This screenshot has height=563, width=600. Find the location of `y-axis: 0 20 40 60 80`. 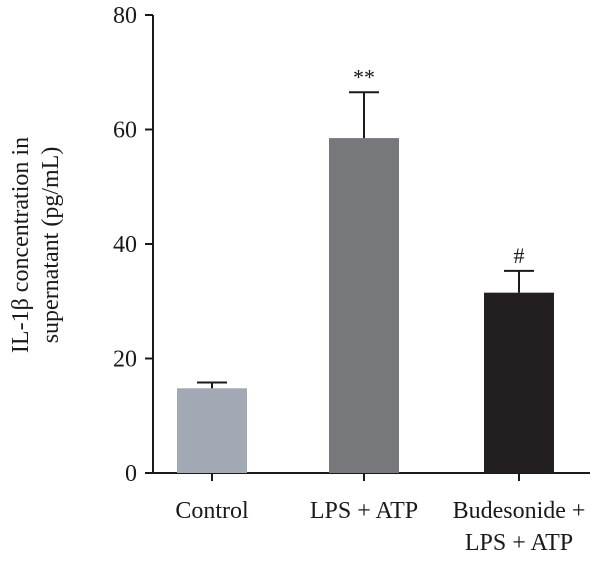

y-axis: 0 20 40 60 80 is located at coordinates (133, 245).